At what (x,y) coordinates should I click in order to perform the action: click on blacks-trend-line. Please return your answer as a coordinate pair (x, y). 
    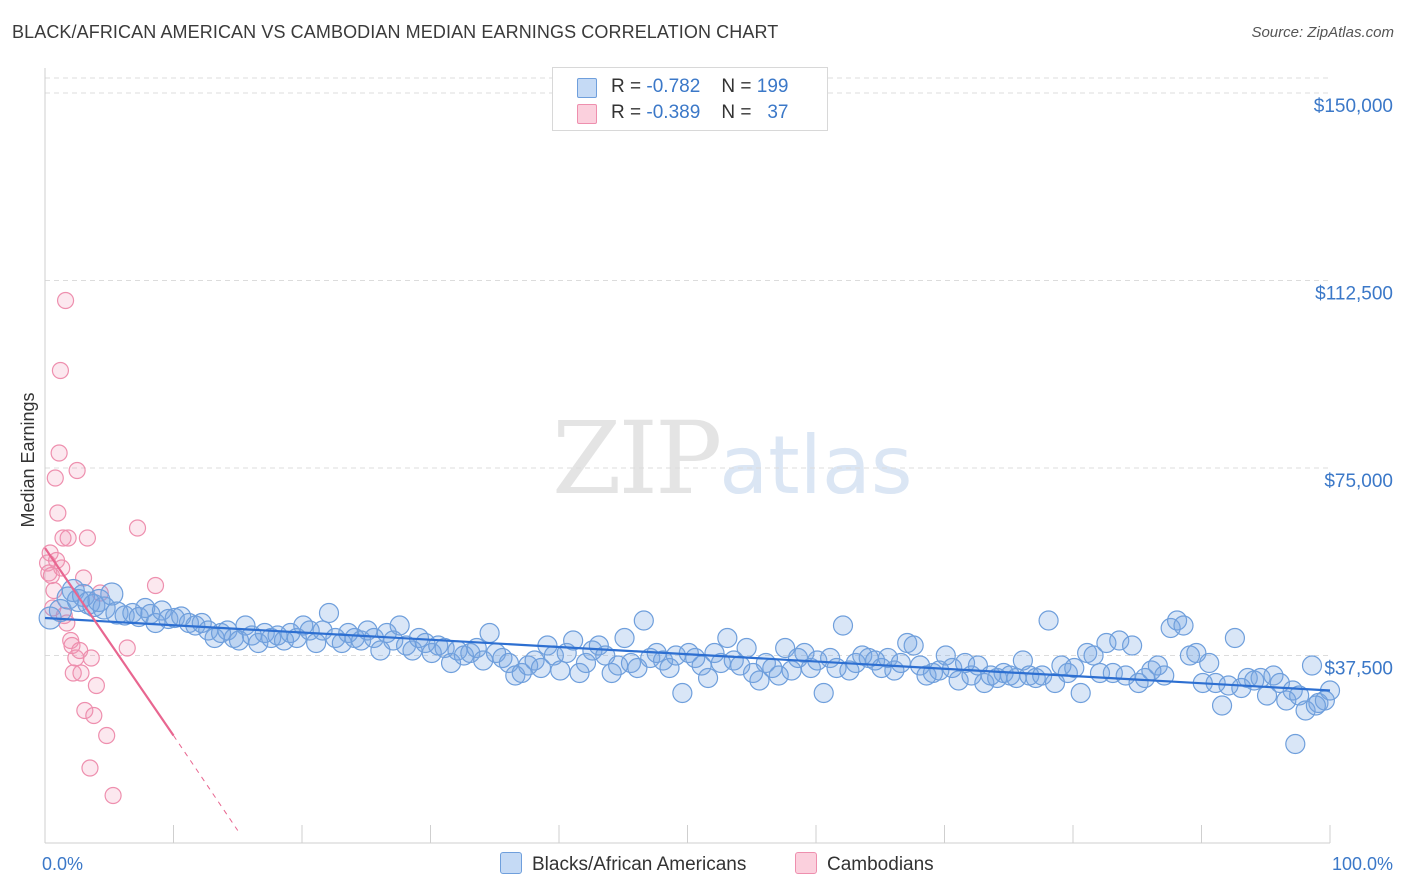
    Looking at the image, I should click on (687, 654).